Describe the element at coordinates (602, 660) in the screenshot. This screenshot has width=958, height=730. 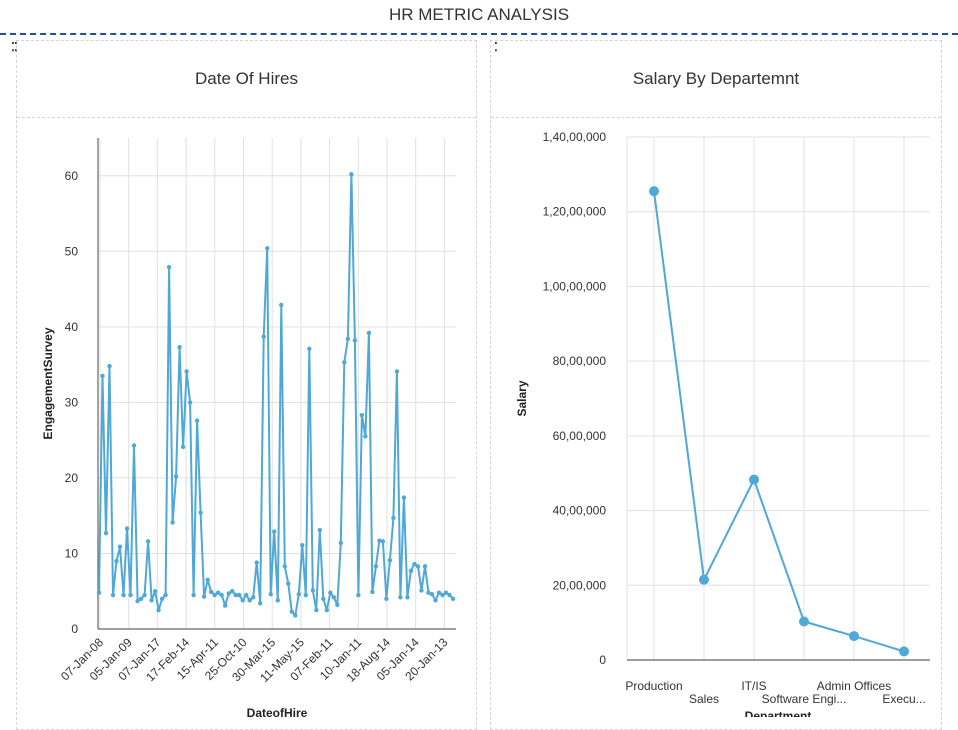
I see `y-tick-label: 0` at that location.